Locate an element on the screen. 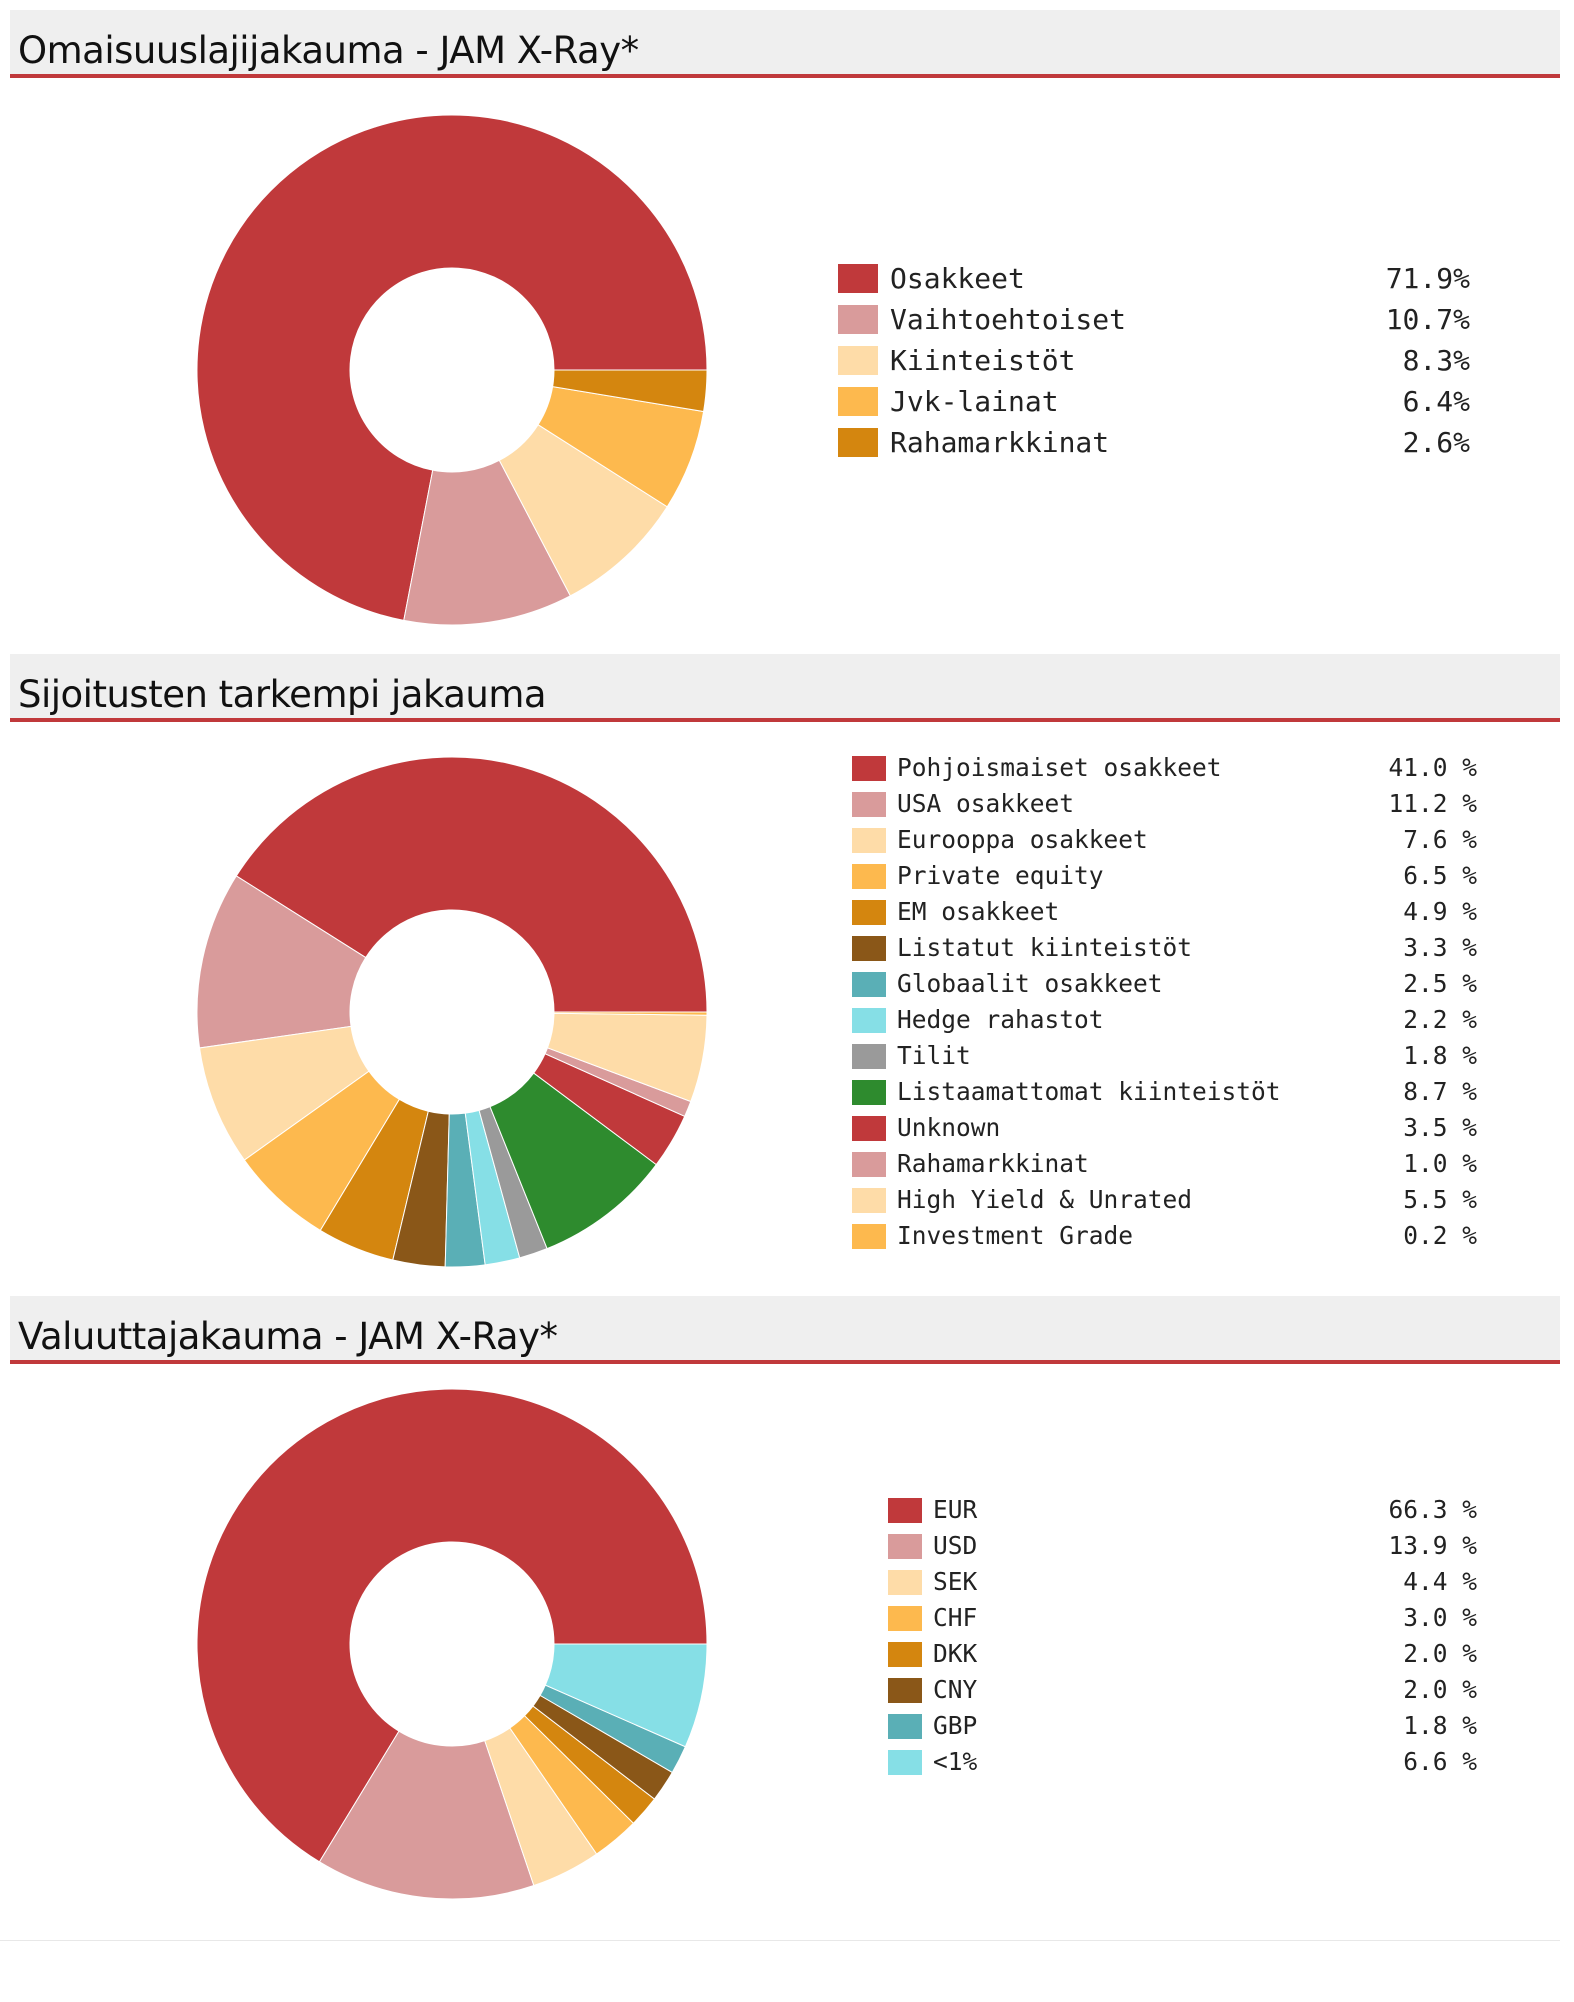 The image size is (1574, 2002). legend-item-gbp: GBP 1.8 % is located at coordinates (1182, 1728).